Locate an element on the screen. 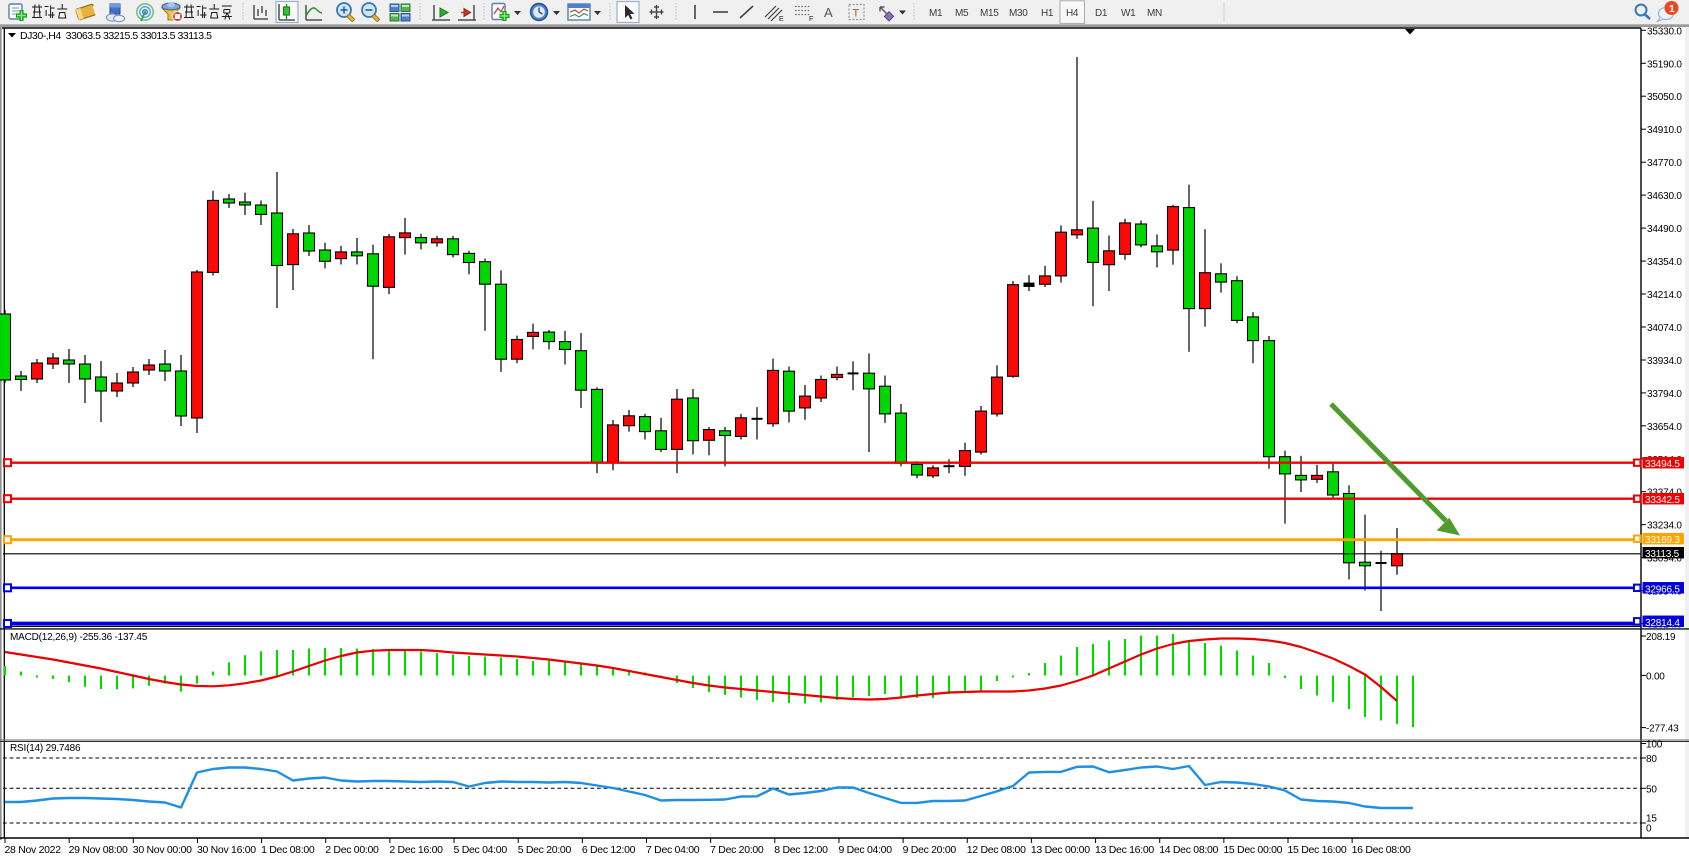 This screenshot has height=862, width=1689. svg-text: 15 is located at coordinates (1651, 819).